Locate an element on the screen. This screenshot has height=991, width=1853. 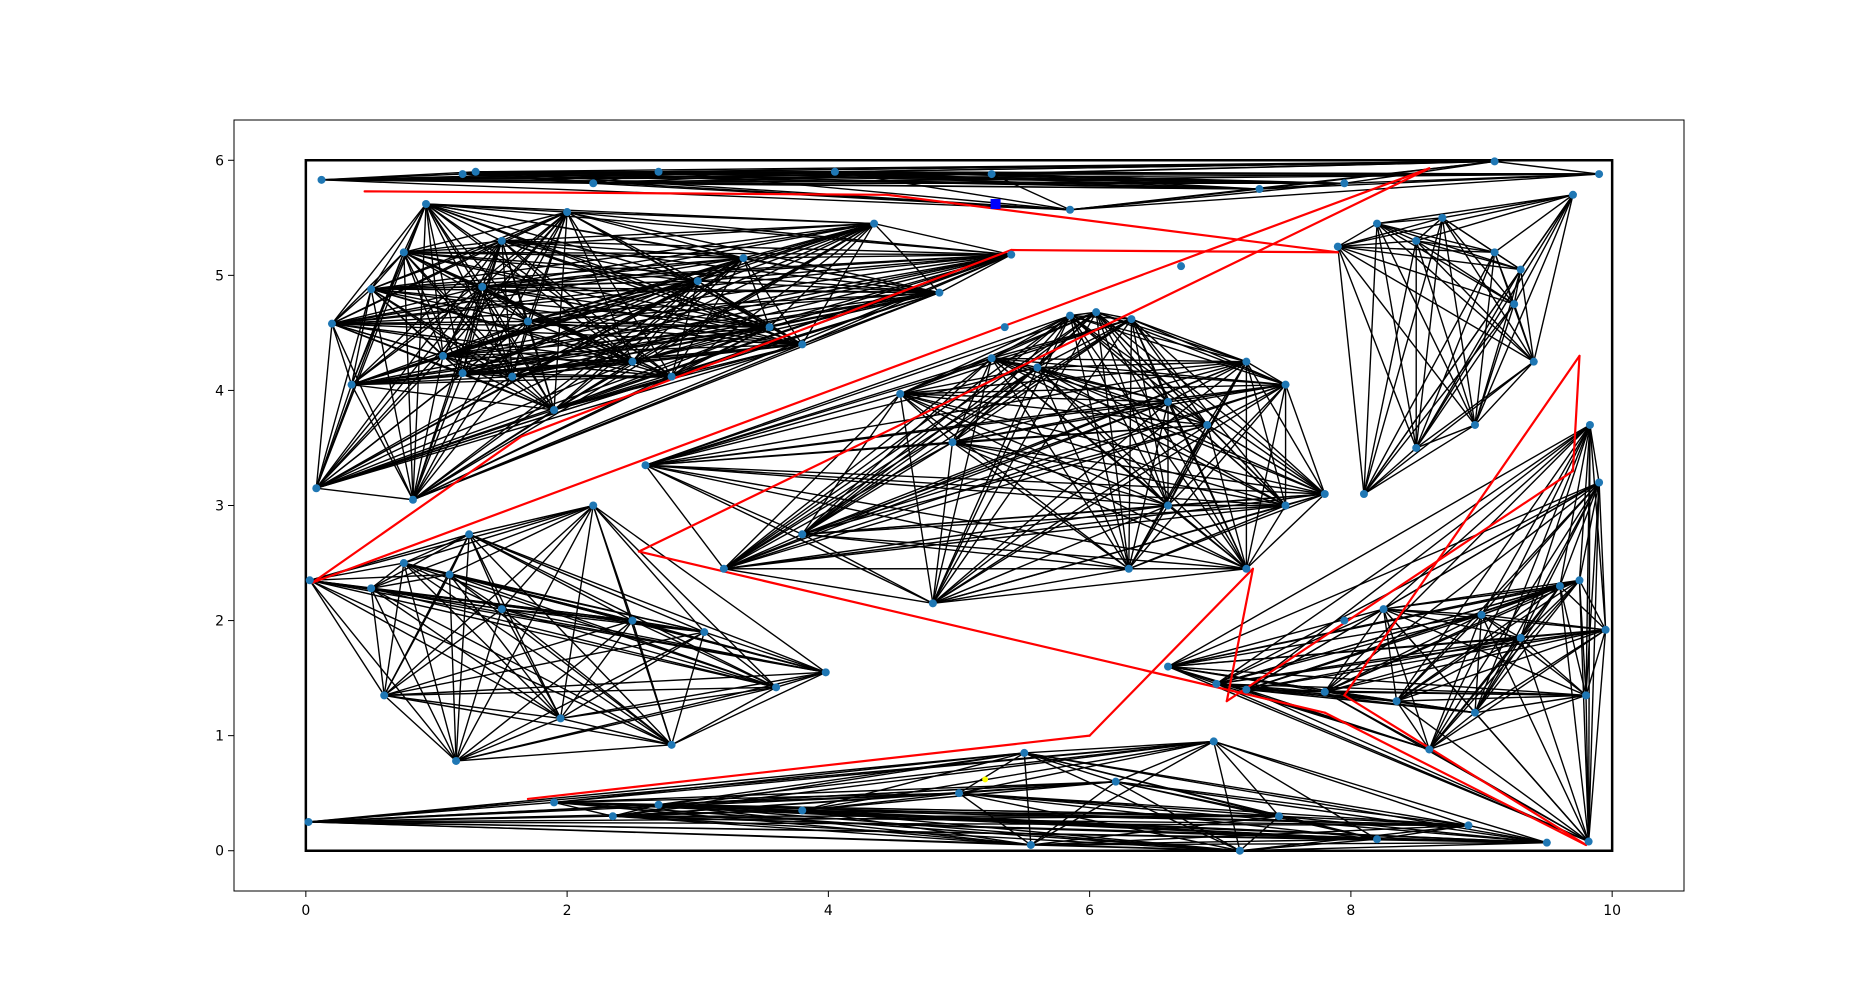
x-tick-label: 0 is located at coordinates (305, 911).